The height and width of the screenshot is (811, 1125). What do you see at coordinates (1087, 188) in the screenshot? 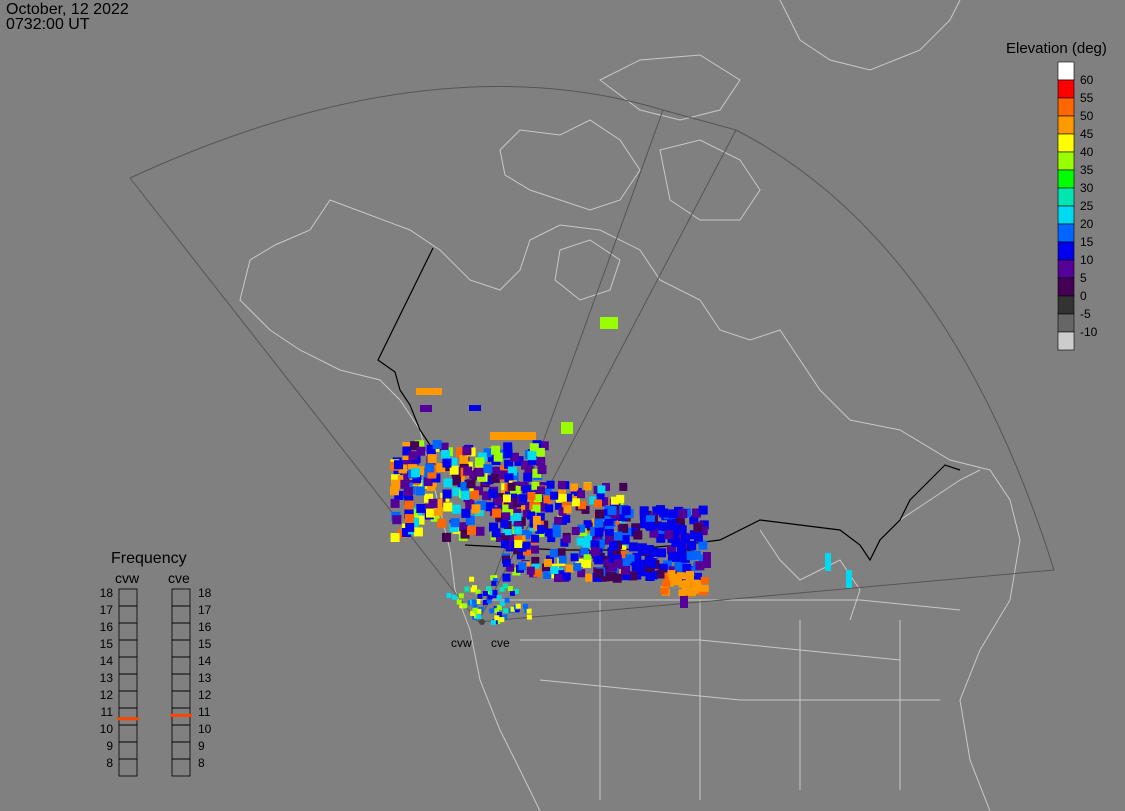
I see `colorbar-tick-label: 30` at bounding box center [1087, 188].